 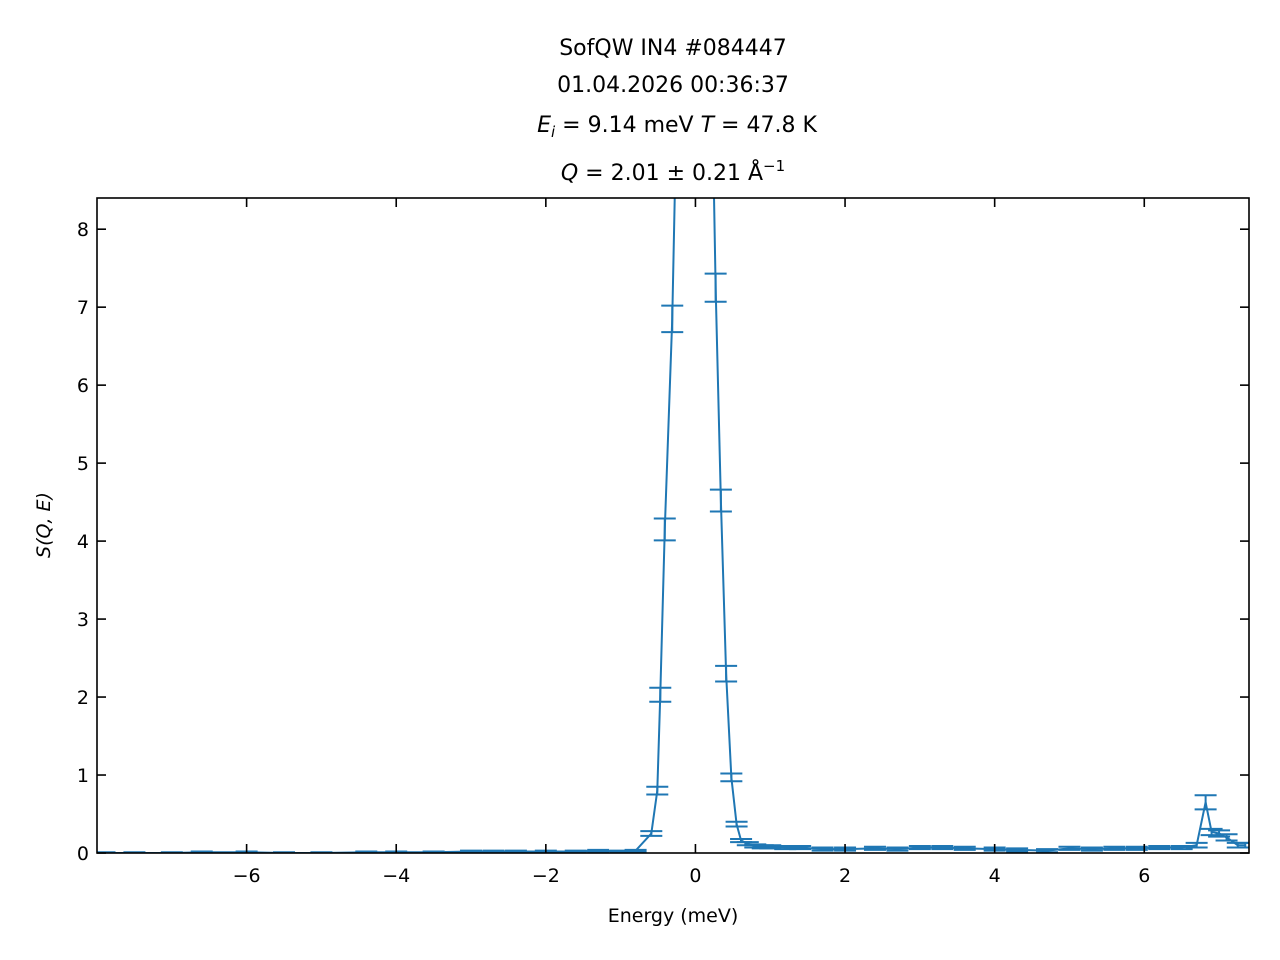 I want to click on title-part: 01.04.2026 00:36:37, so click(x=673, y=85).